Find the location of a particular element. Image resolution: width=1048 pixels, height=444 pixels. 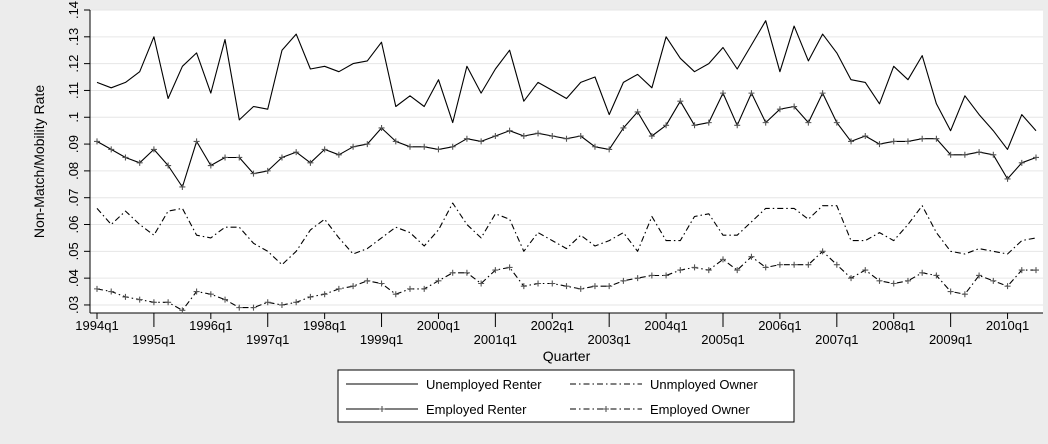

y-axis-ticks: .03 .04 .05 .06 .07 .08 .09 .1 .11 .12 .13 .14 is located at coordinates (78, 157).